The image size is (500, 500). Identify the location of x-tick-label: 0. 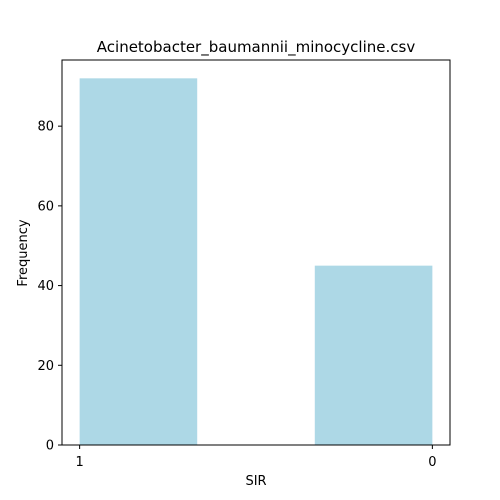
(432, 462).